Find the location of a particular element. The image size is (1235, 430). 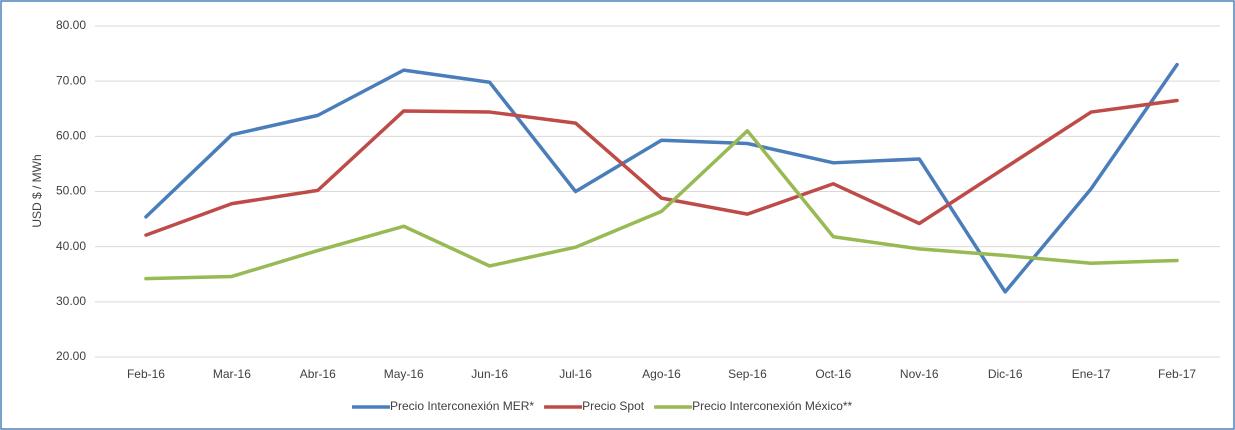

x-tick-label: Feb-17 is located at coordinates (1177, 374).